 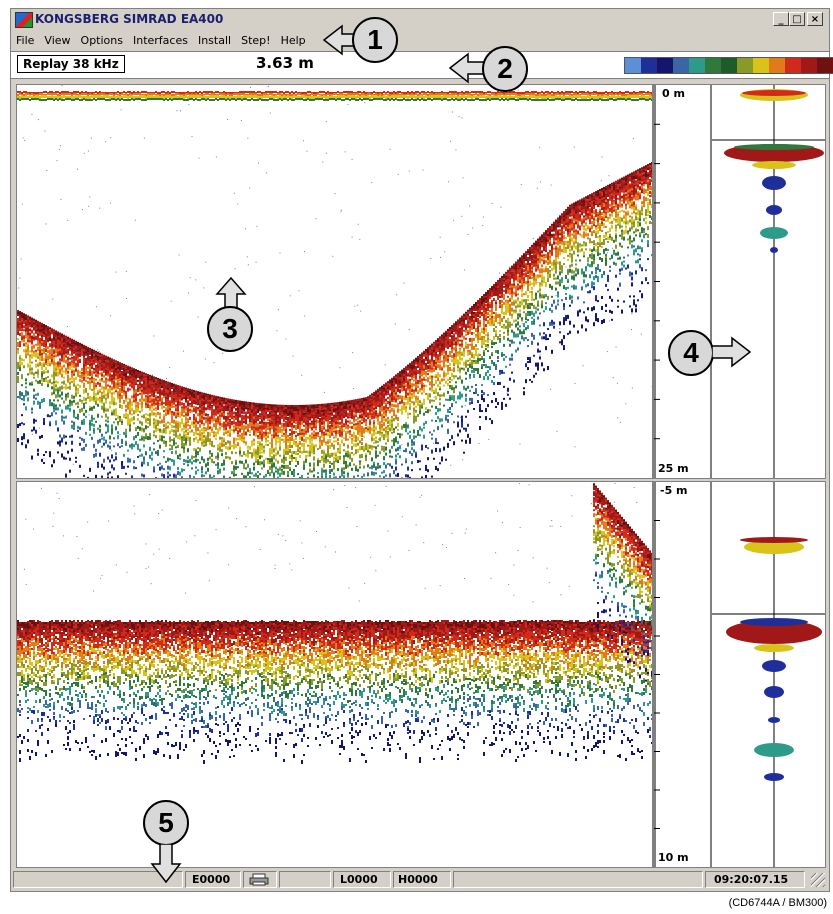 What do you see at coordinates (285, 63) in the screenshot?
I see `depth-readout: 3.63 m` at bounding box center [285, 63].